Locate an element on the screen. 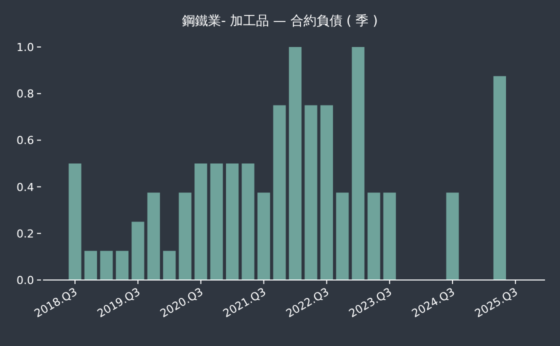 Image resolution: width=560 pixels, height=346 pixels. y-tick-label: 1.0 is located at coordinates (25, 47).